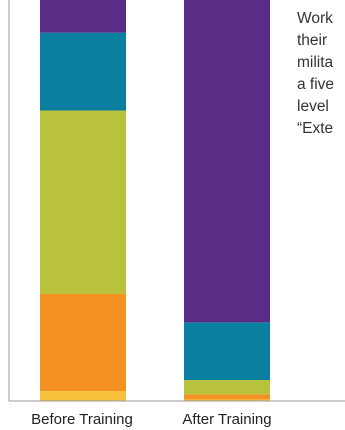 The height and width of the screenshot is (430, 345). I want to click on note-line: milita, so click(315, 62).